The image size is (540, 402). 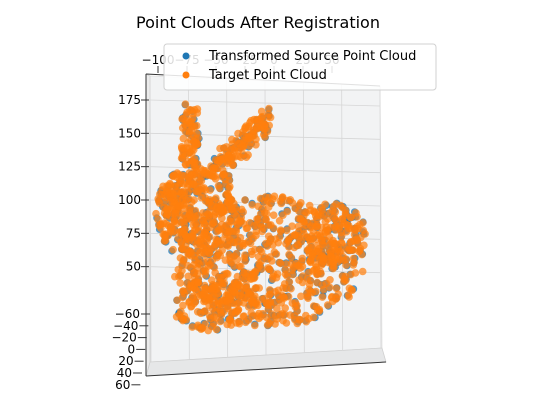 What do you see at coordinates (129, 133) in the screenshot?
I see `z-tick-label: 150` at bounding box center [129, 133].